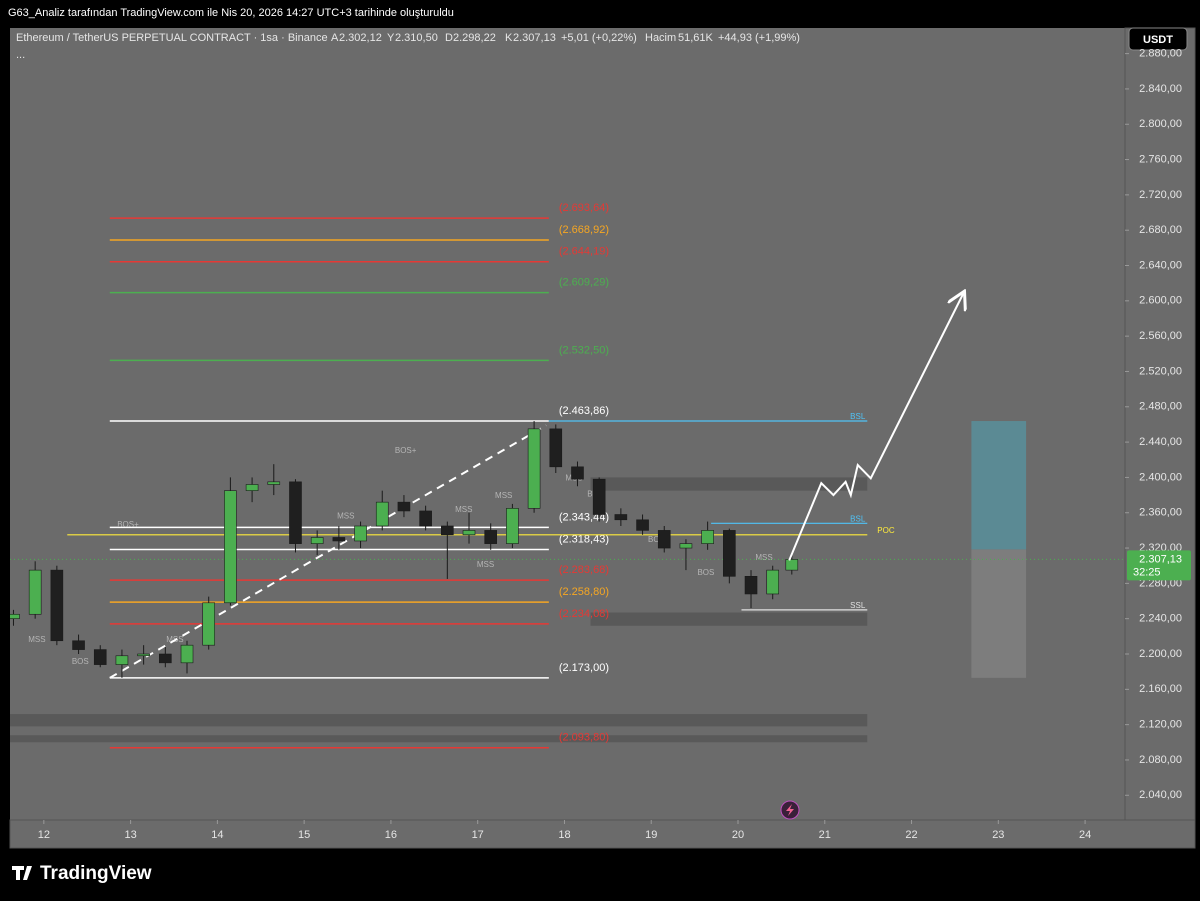 Image resolution: width=1200 pixels, height=901 pixels. What do you see at coordinates (584, 592) in the screenshot?
I see `level-label: (2.258,80)` at bounding box center [584, 592].